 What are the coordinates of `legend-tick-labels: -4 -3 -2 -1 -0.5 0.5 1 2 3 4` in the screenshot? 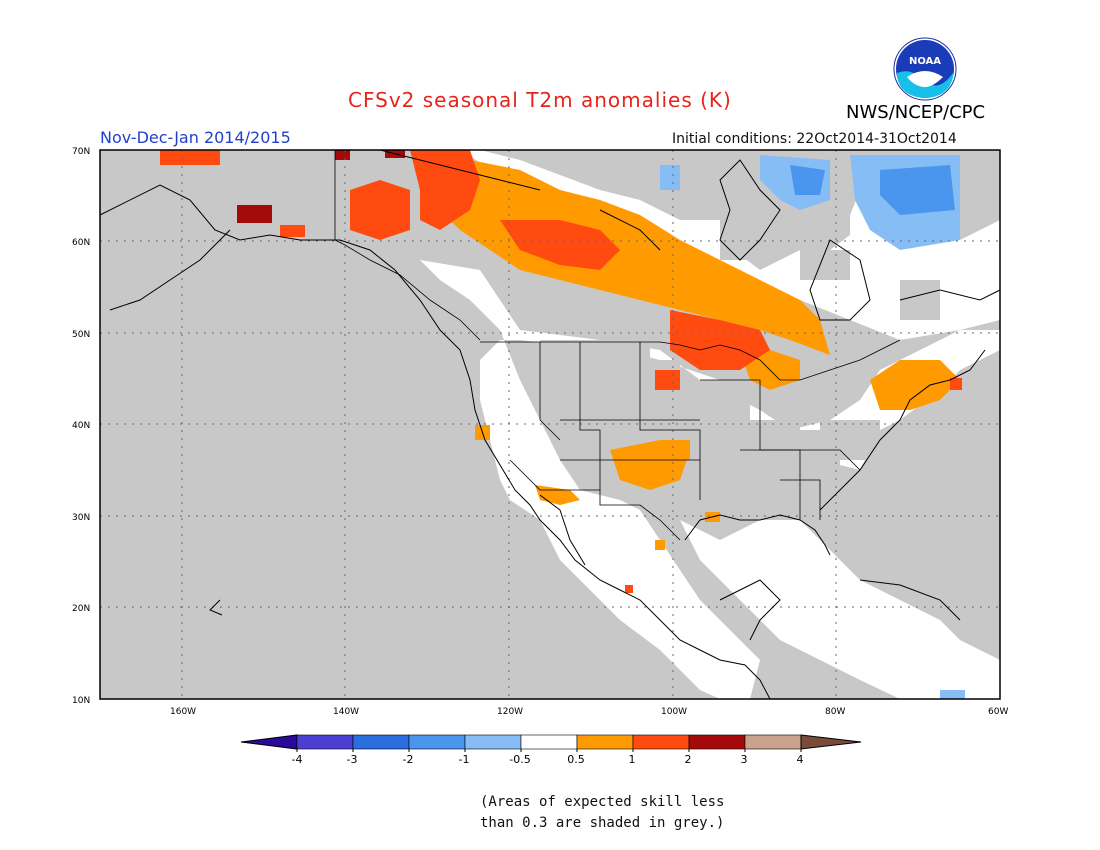 It's located at (548, 759).